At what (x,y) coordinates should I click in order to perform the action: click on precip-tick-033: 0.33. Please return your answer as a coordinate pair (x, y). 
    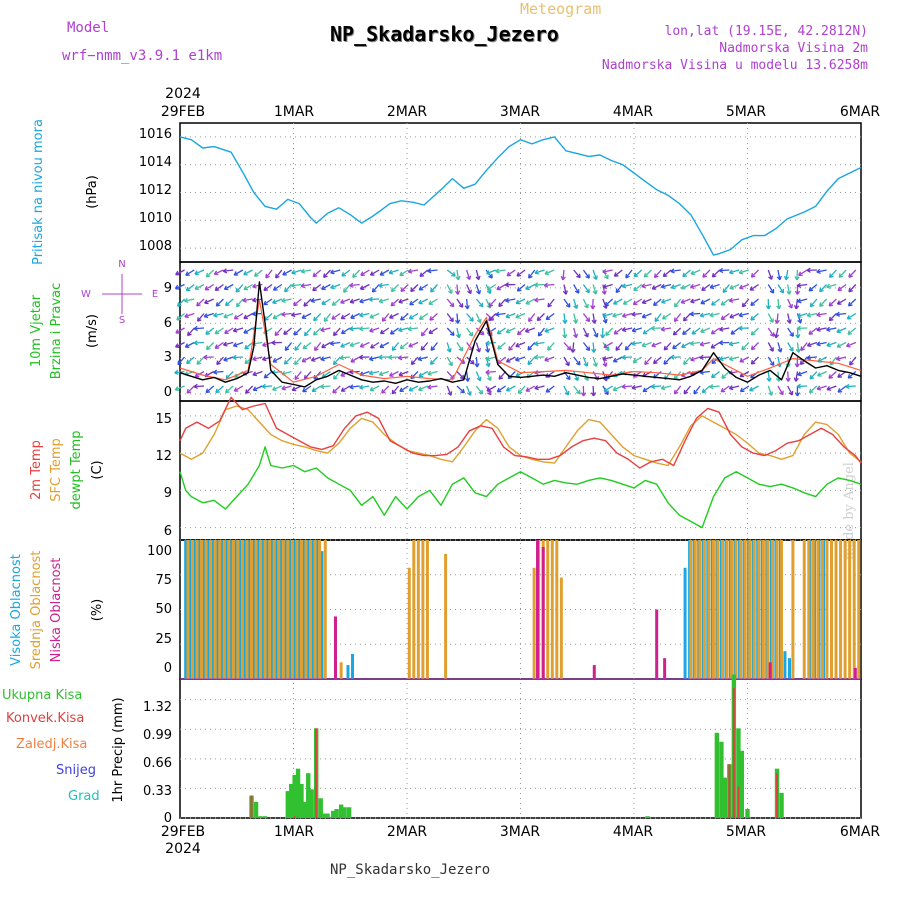
    Looking at the image, I should click on (157, 791).